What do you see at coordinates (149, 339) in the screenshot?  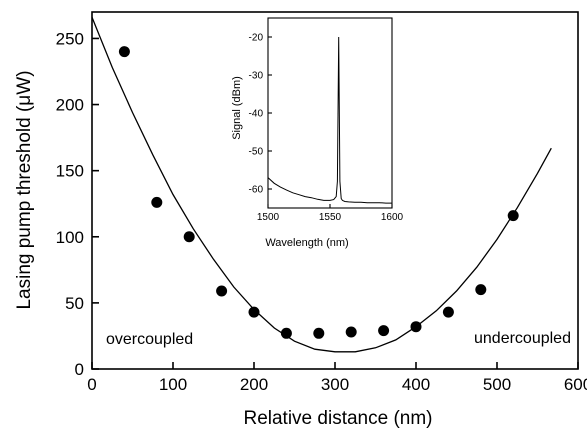 I see `annotation-overcoupled: overcoupled` at bounding box center [149, 339].